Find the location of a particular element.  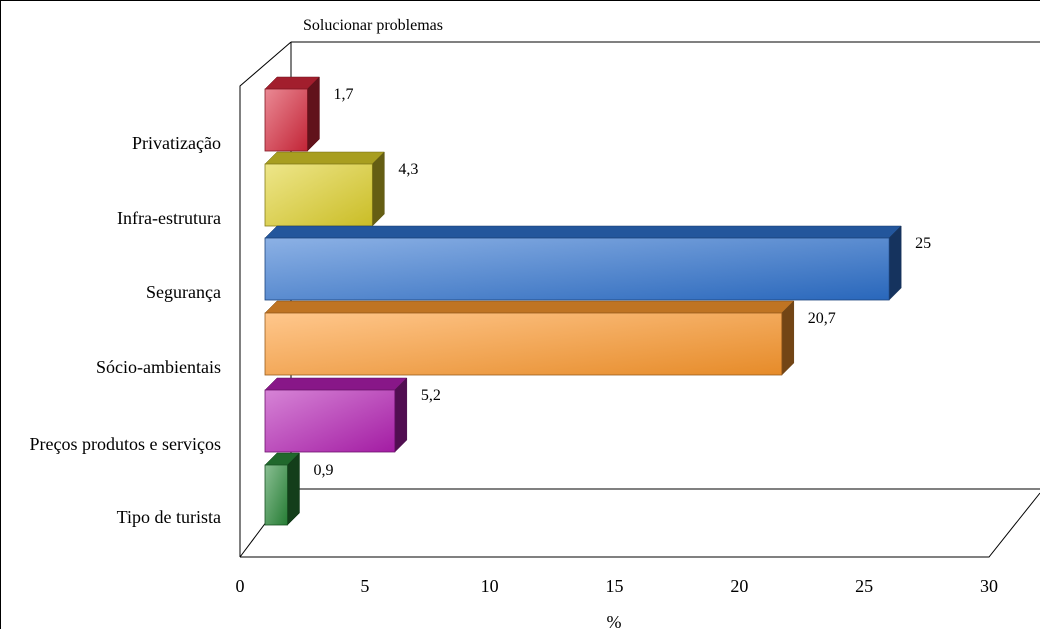

category-label: Infra-estrutura is located at coordinates (169, 218).